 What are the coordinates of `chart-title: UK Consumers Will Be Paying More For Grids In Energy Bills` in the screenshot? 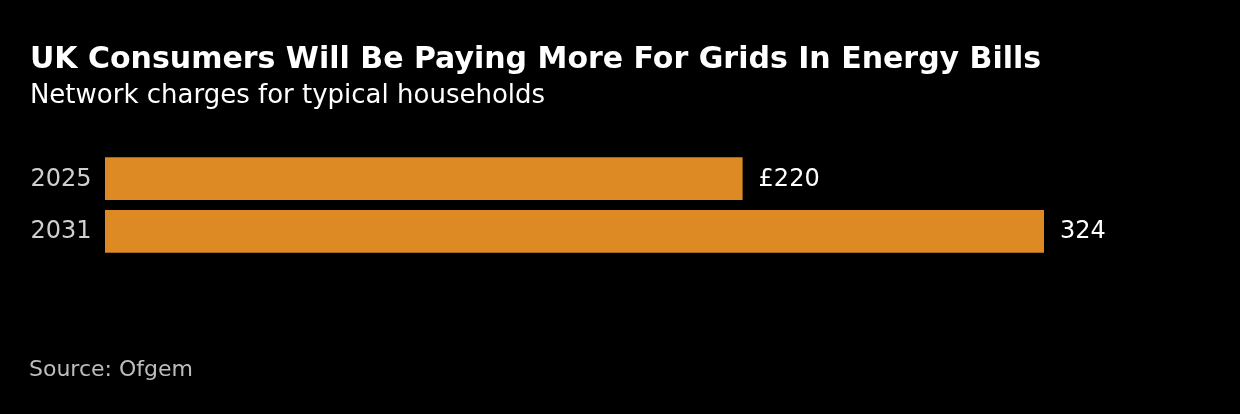 It's located at (535, 57).